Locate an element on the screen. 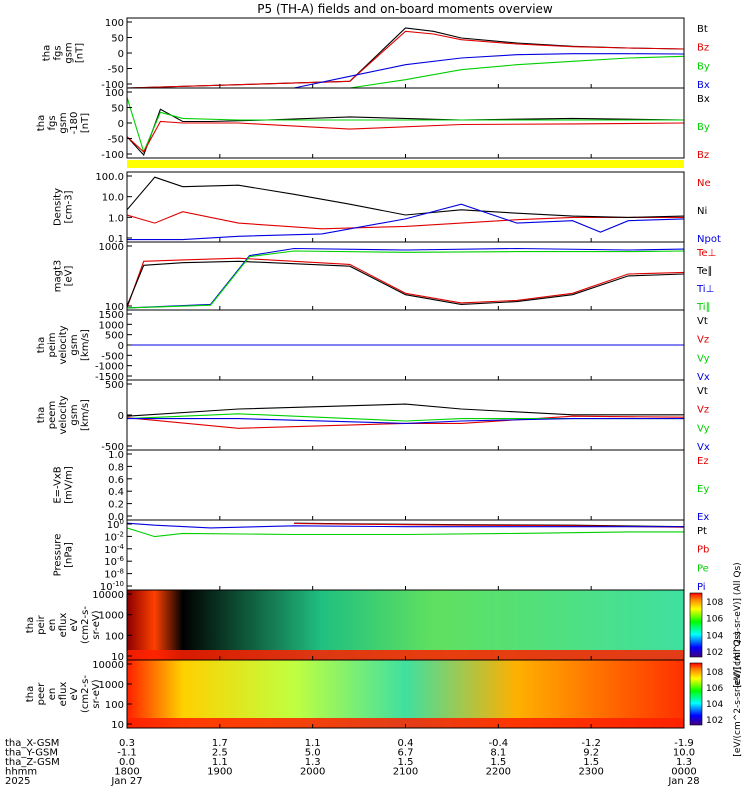  legend-Ey: Ey is located at coordinates (703, 489).